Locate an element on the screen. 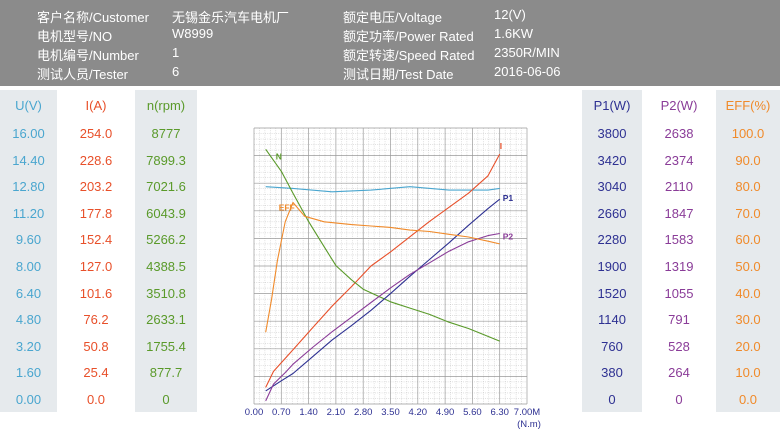 The height and width of the screenshot is (436, 780). input-power-scale-value: 3040 is located at coordinates (612, 187).